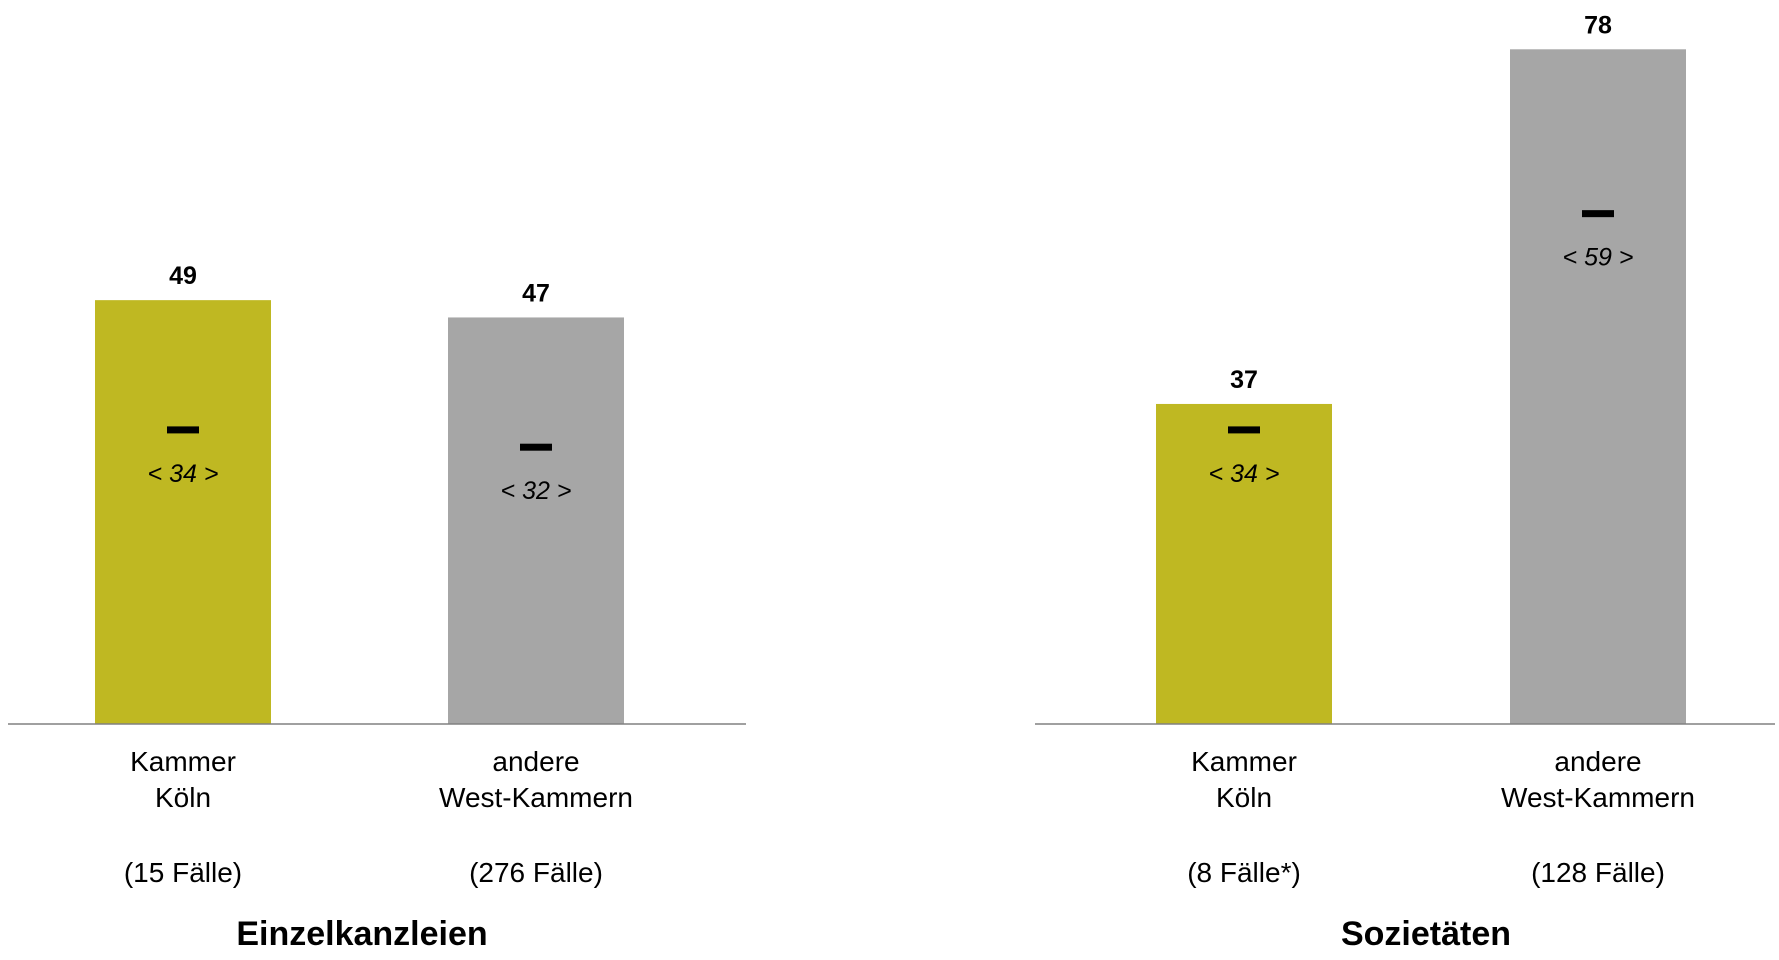  I want to click on case-count-label: (276 Fälle), so click(536, 872).